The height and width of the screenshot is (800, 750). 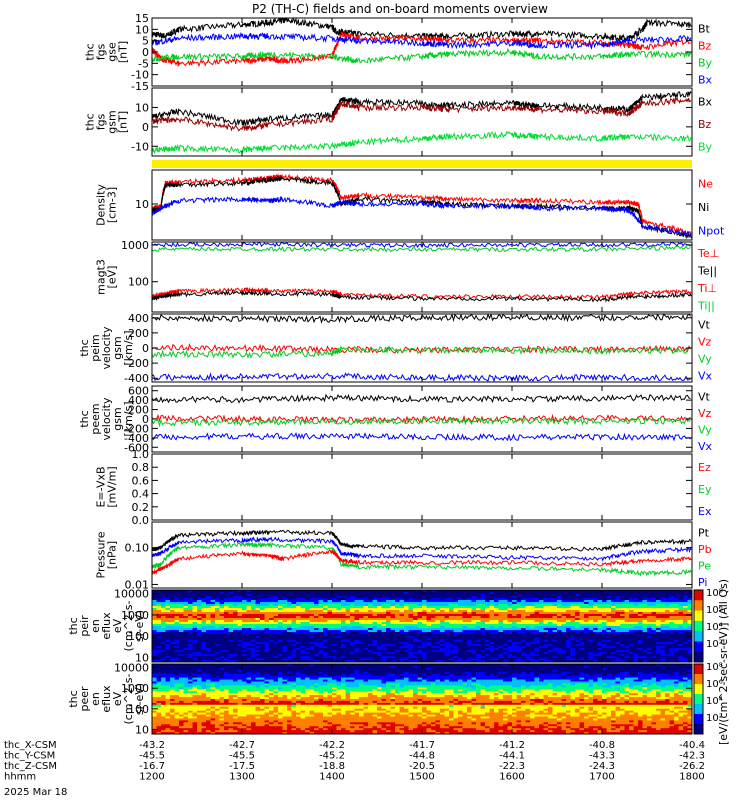 What do you see at coordinates (145, 127) in the screenshot?
I see `ytick-fgs_gsm: 0` at bounding box center [145, 127].